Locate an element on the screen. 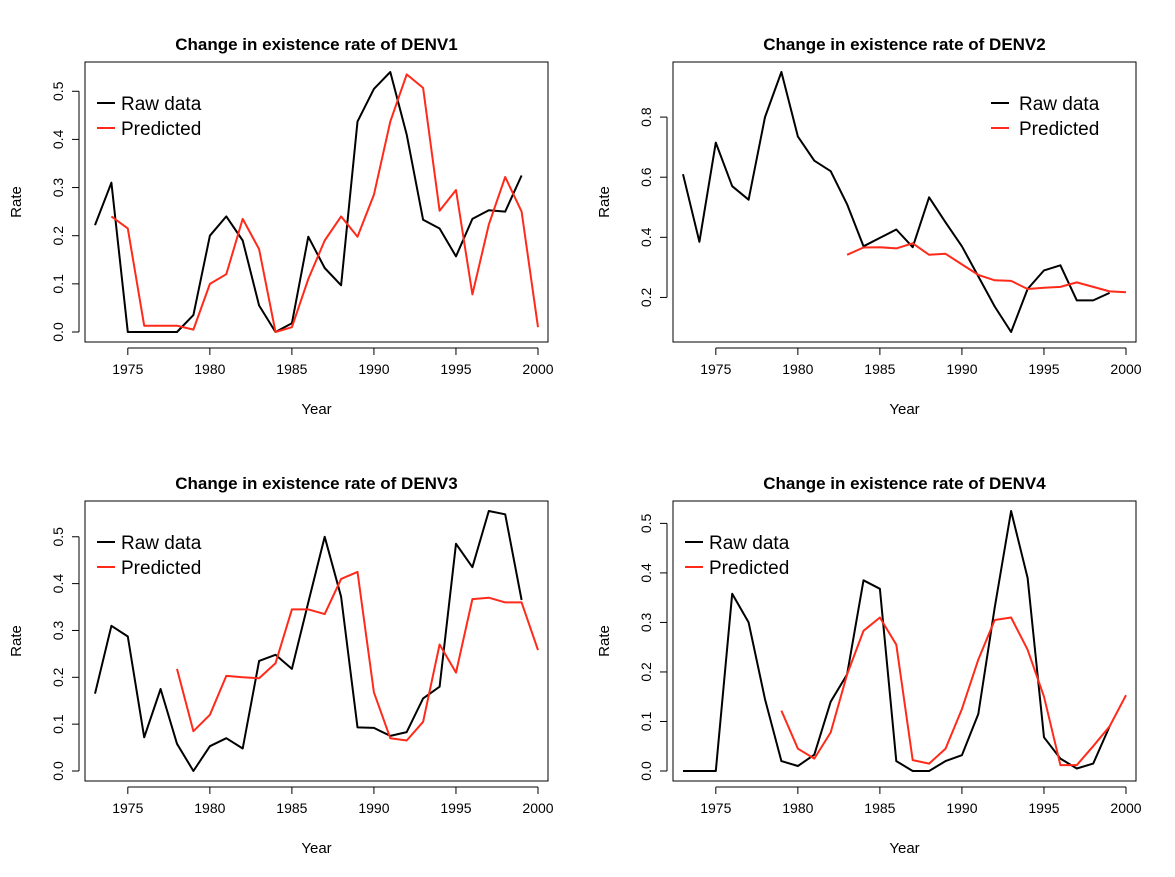 The height and width of the screenshot is (877, 1175). chart-title: Change in existence rate of DENV3 is located at coordinates (316, 483).